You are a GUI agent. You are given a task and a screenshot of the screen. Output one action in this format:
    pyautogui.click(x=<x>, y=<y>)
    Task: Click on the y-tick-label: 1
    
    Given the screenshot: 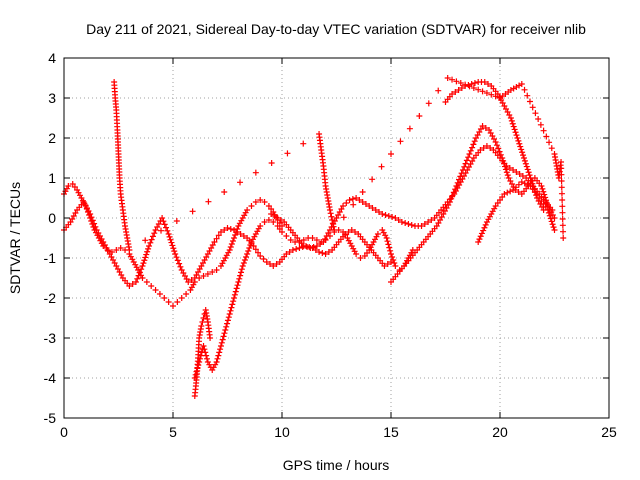 What is the action you would take?
    pyautogui.click(x=52, y=178)
    